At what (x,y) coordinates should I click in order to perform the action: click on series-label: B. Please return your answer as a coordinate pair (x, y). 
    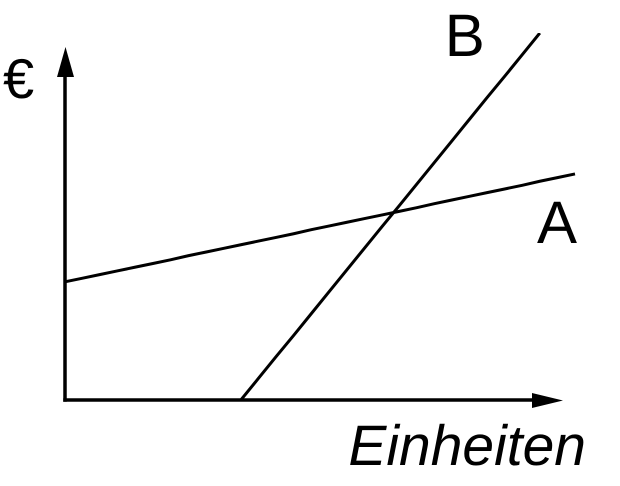
    Looking at the image, I should click on (464, 35).